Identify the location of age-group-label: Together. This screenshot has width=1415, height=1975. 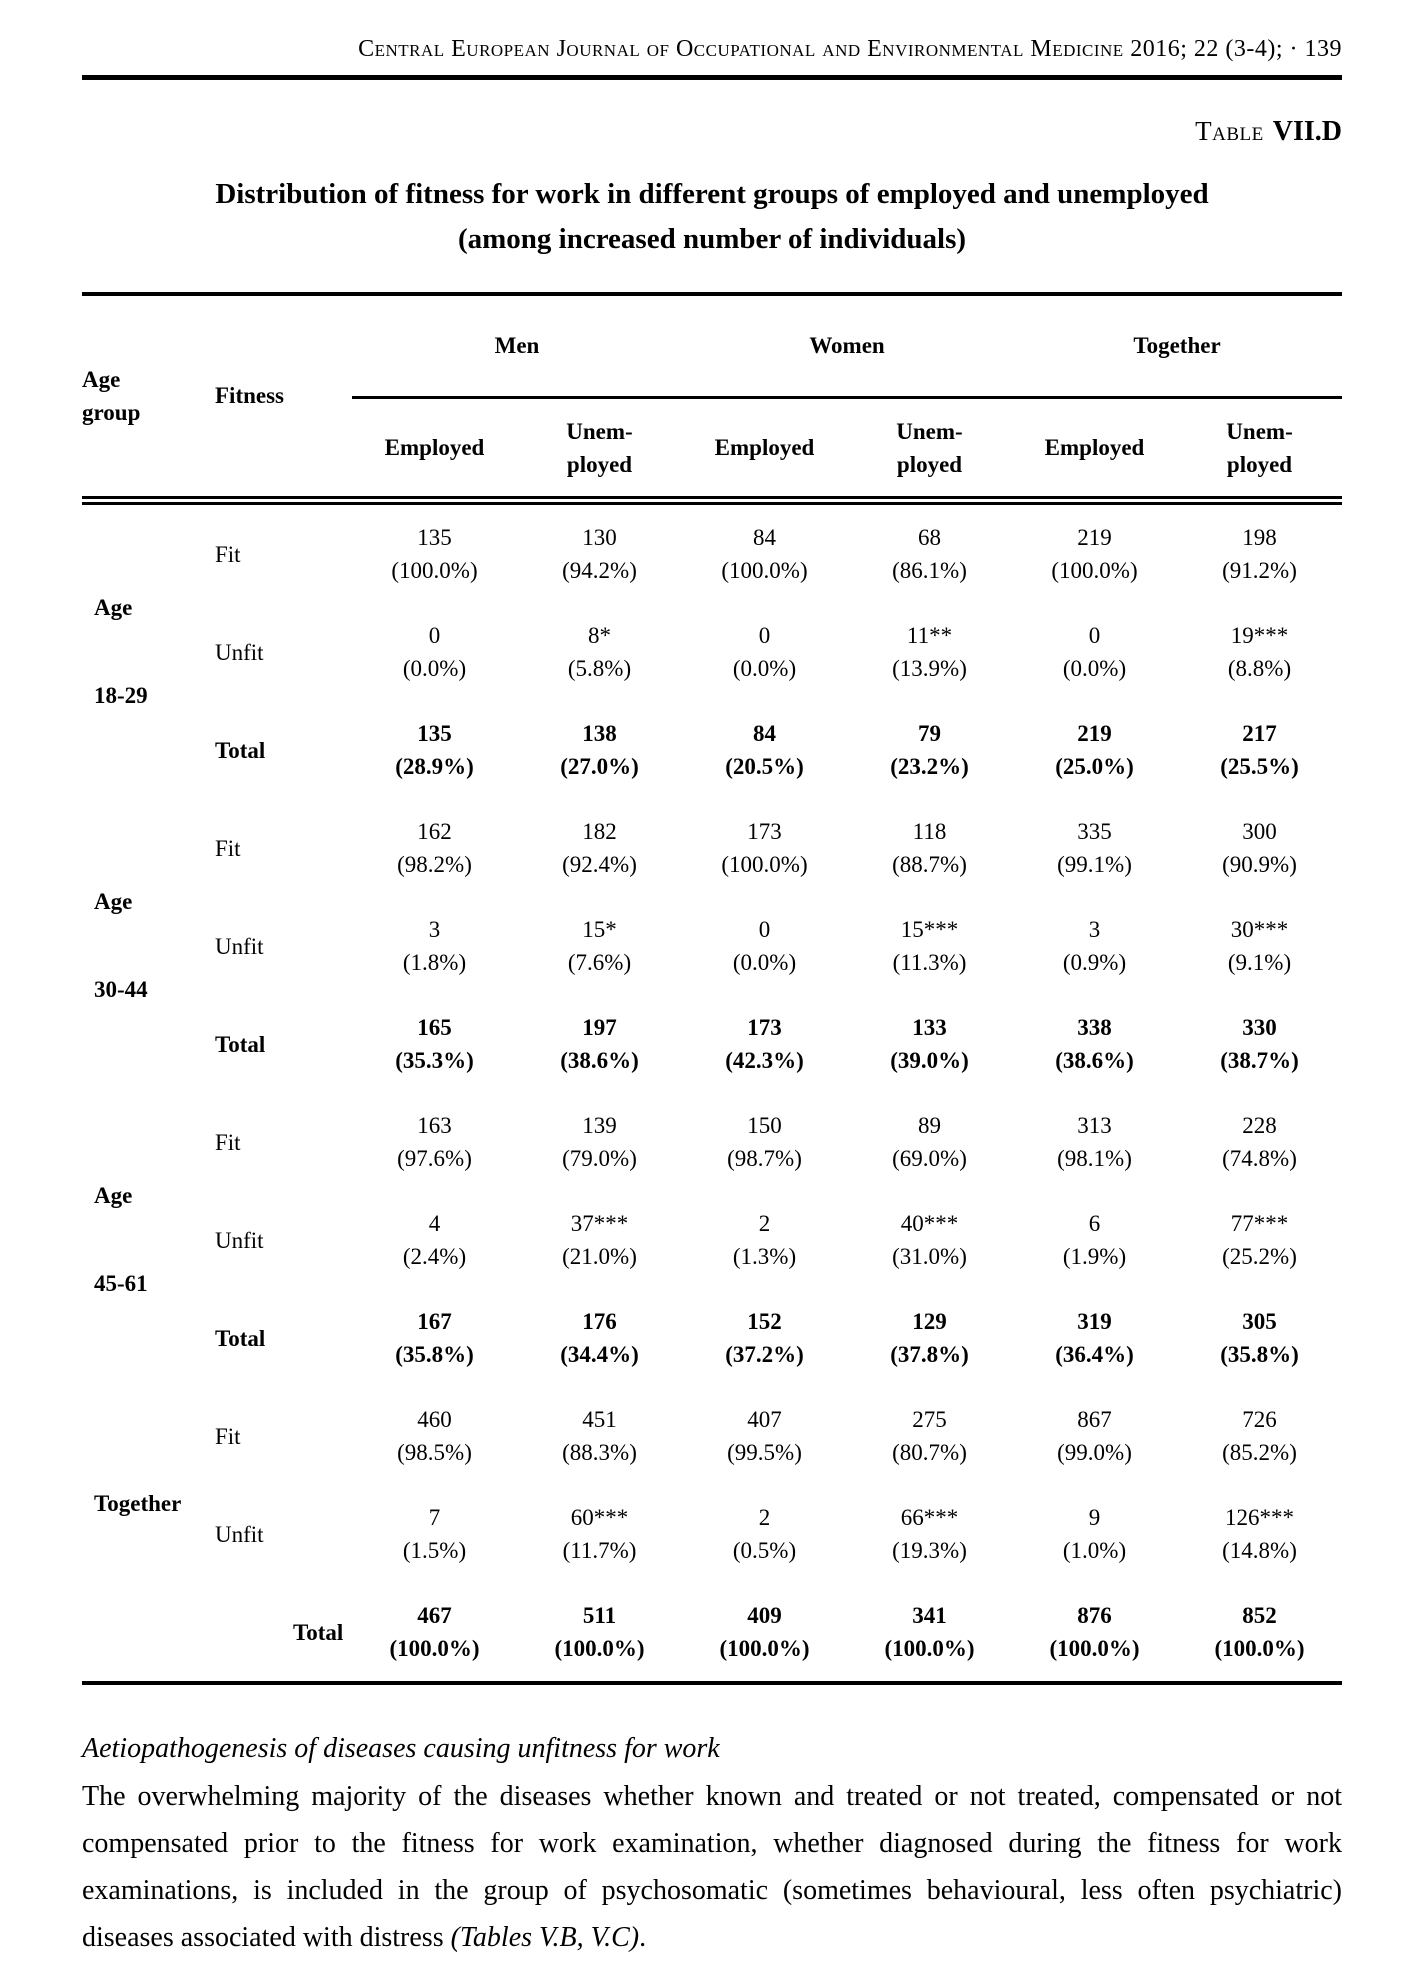
(148, 1534).